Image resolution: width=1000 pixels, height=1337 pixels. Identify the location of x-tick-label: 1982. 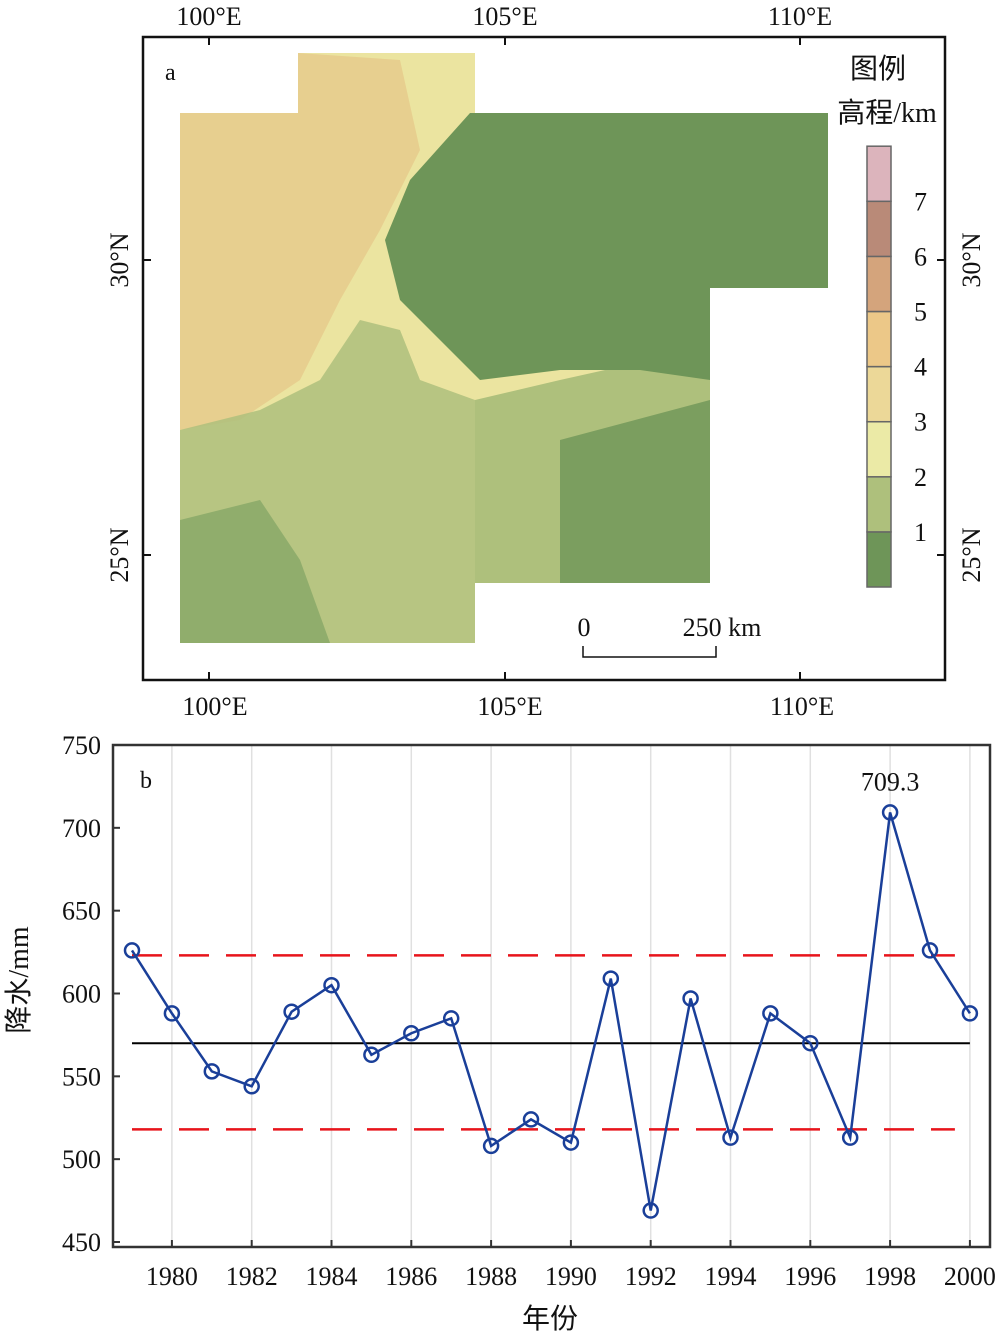
(252, 1276).